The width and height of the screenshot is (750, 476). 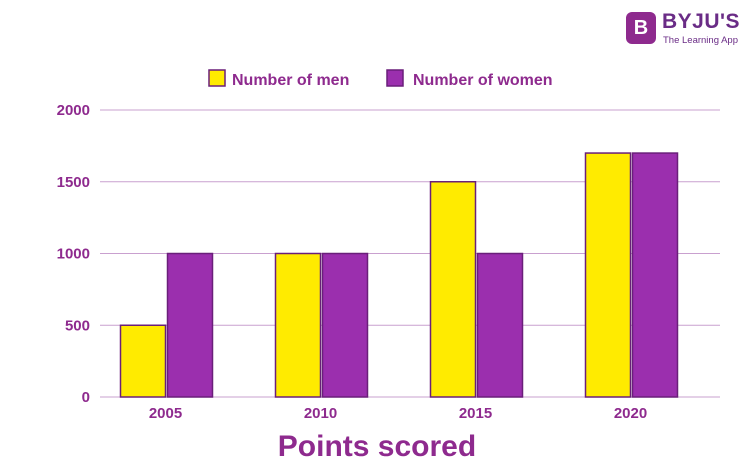 I want to click on legend-label-women: Number of women, so click(x=483, y=80).